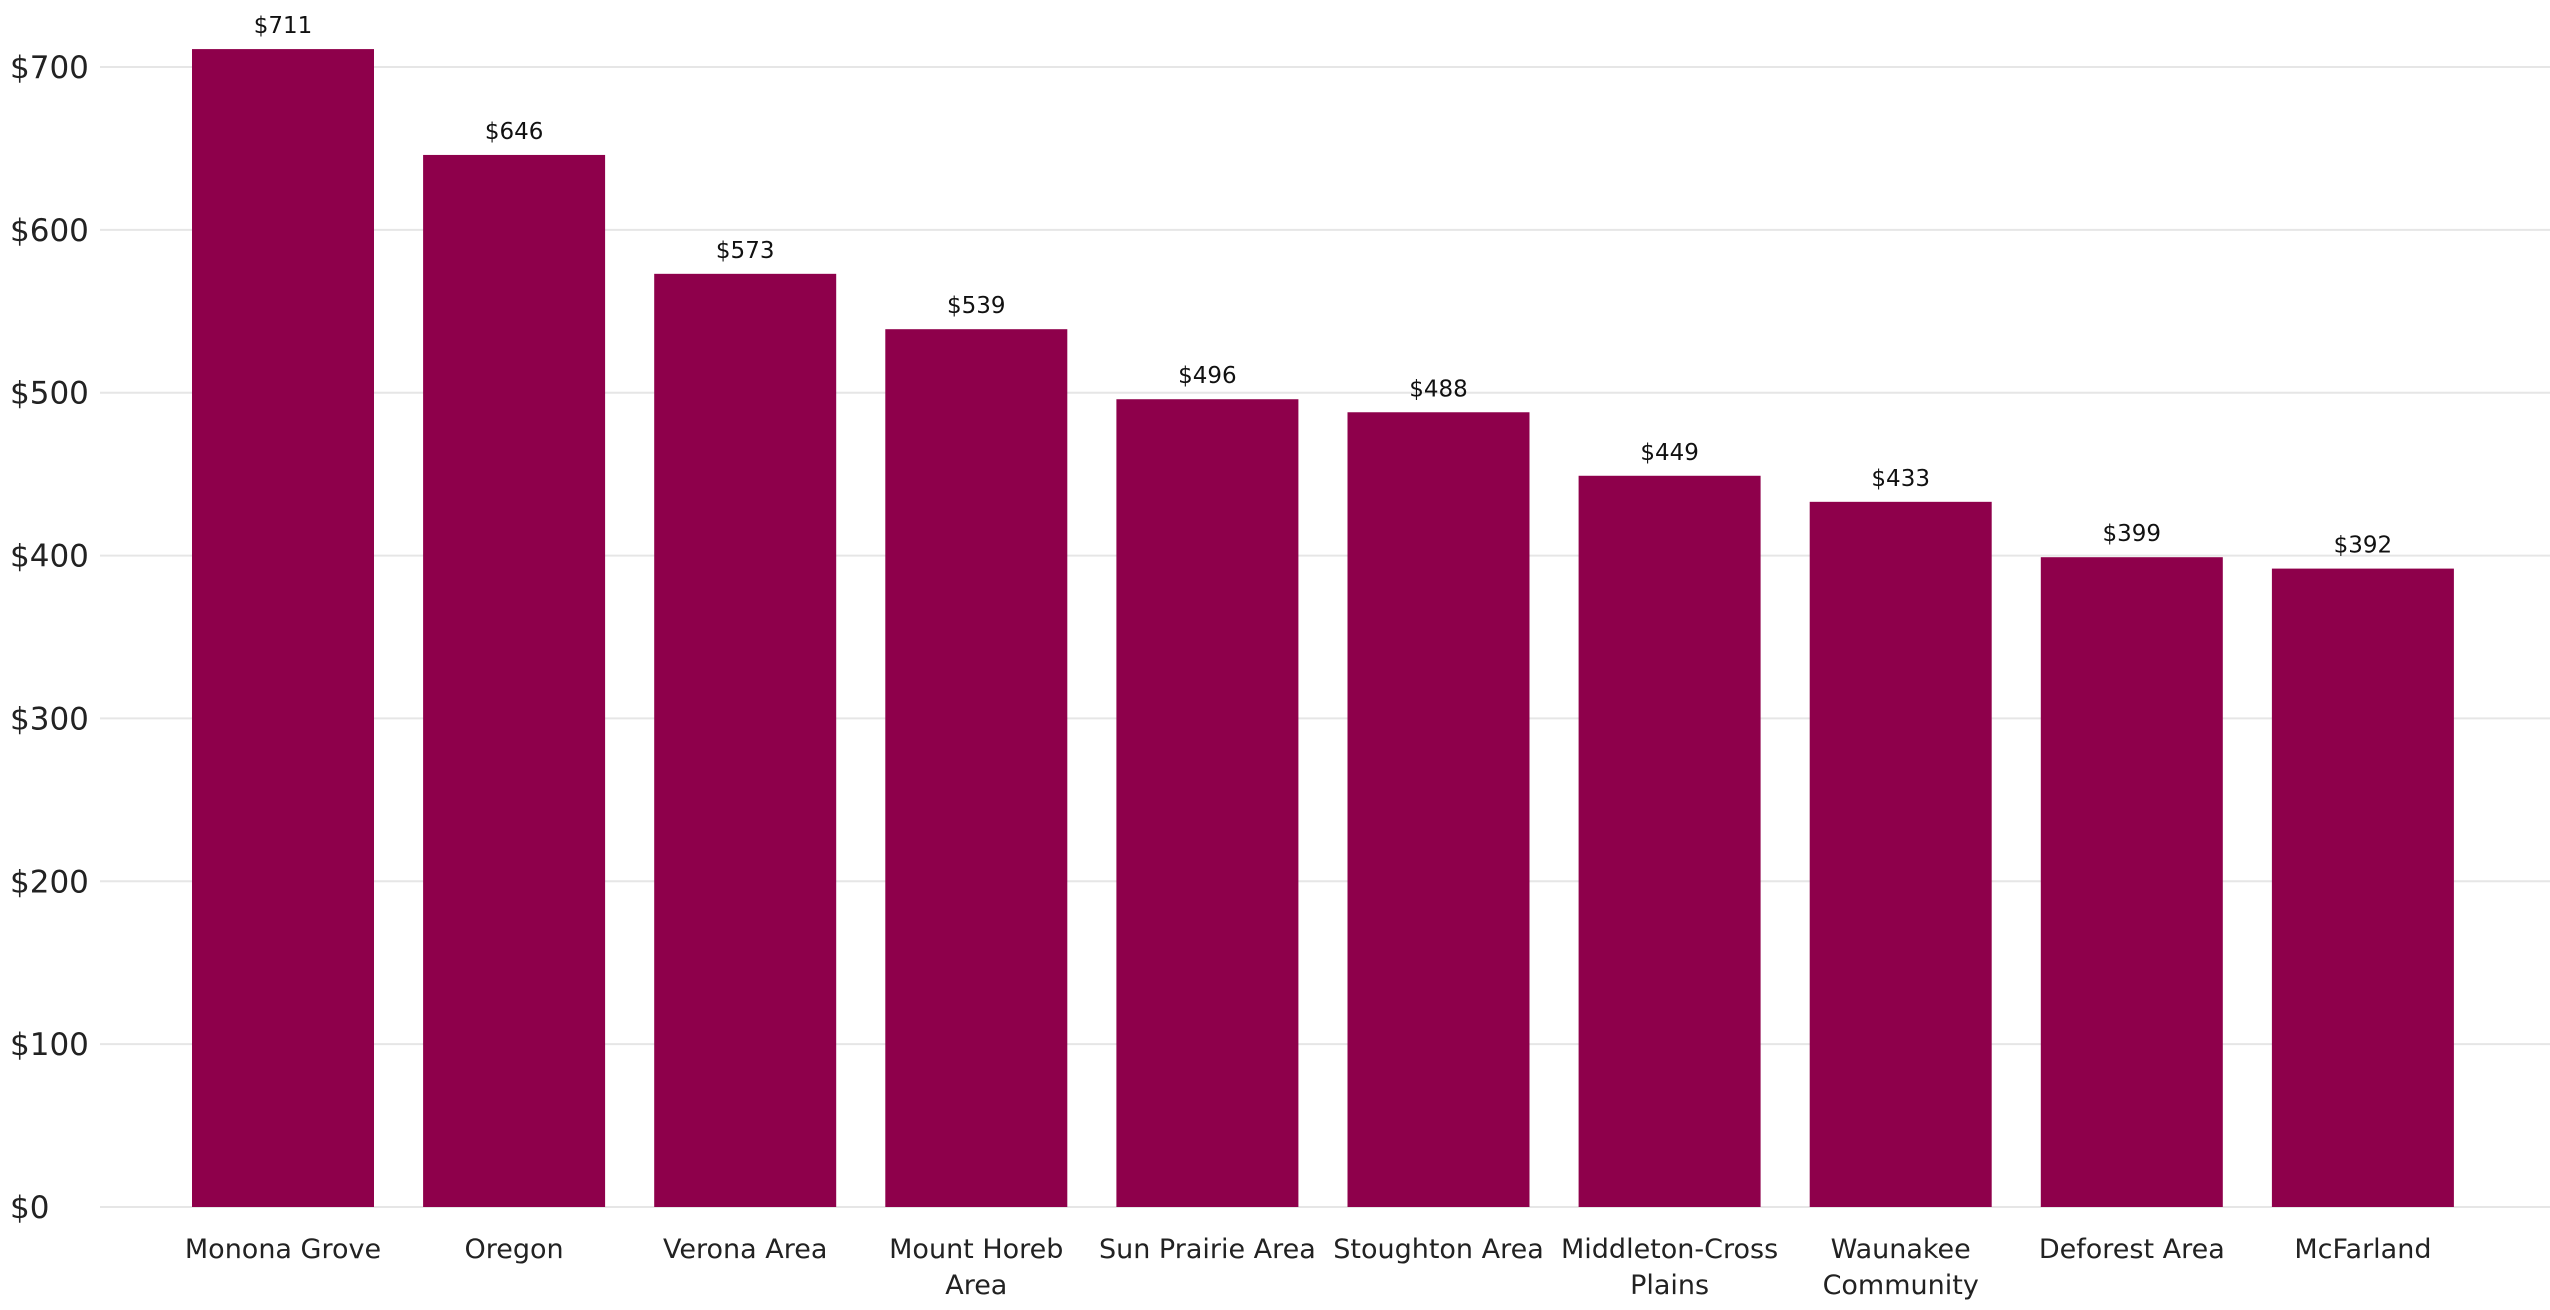 This screenshot has width=2550, height=1310. Describe the element at coordinates (49, 231) in the screenshot. I see `y-tick-label: $600` at that location.